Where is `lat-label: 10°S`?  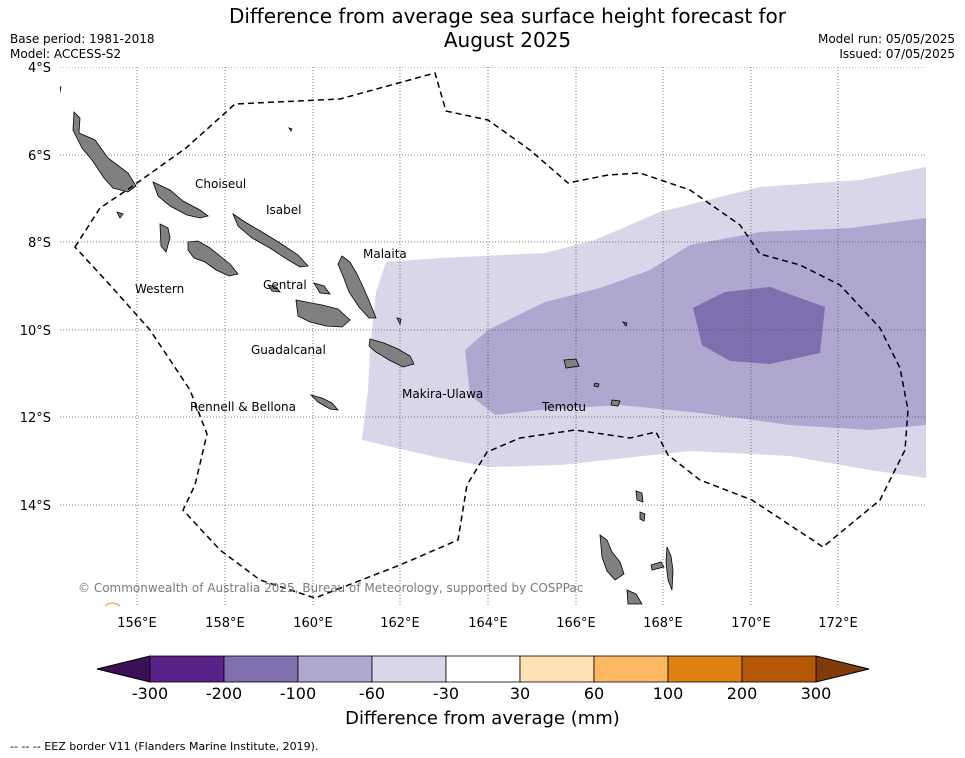
lat-label: 10°S is located at coordinates (35, 331).